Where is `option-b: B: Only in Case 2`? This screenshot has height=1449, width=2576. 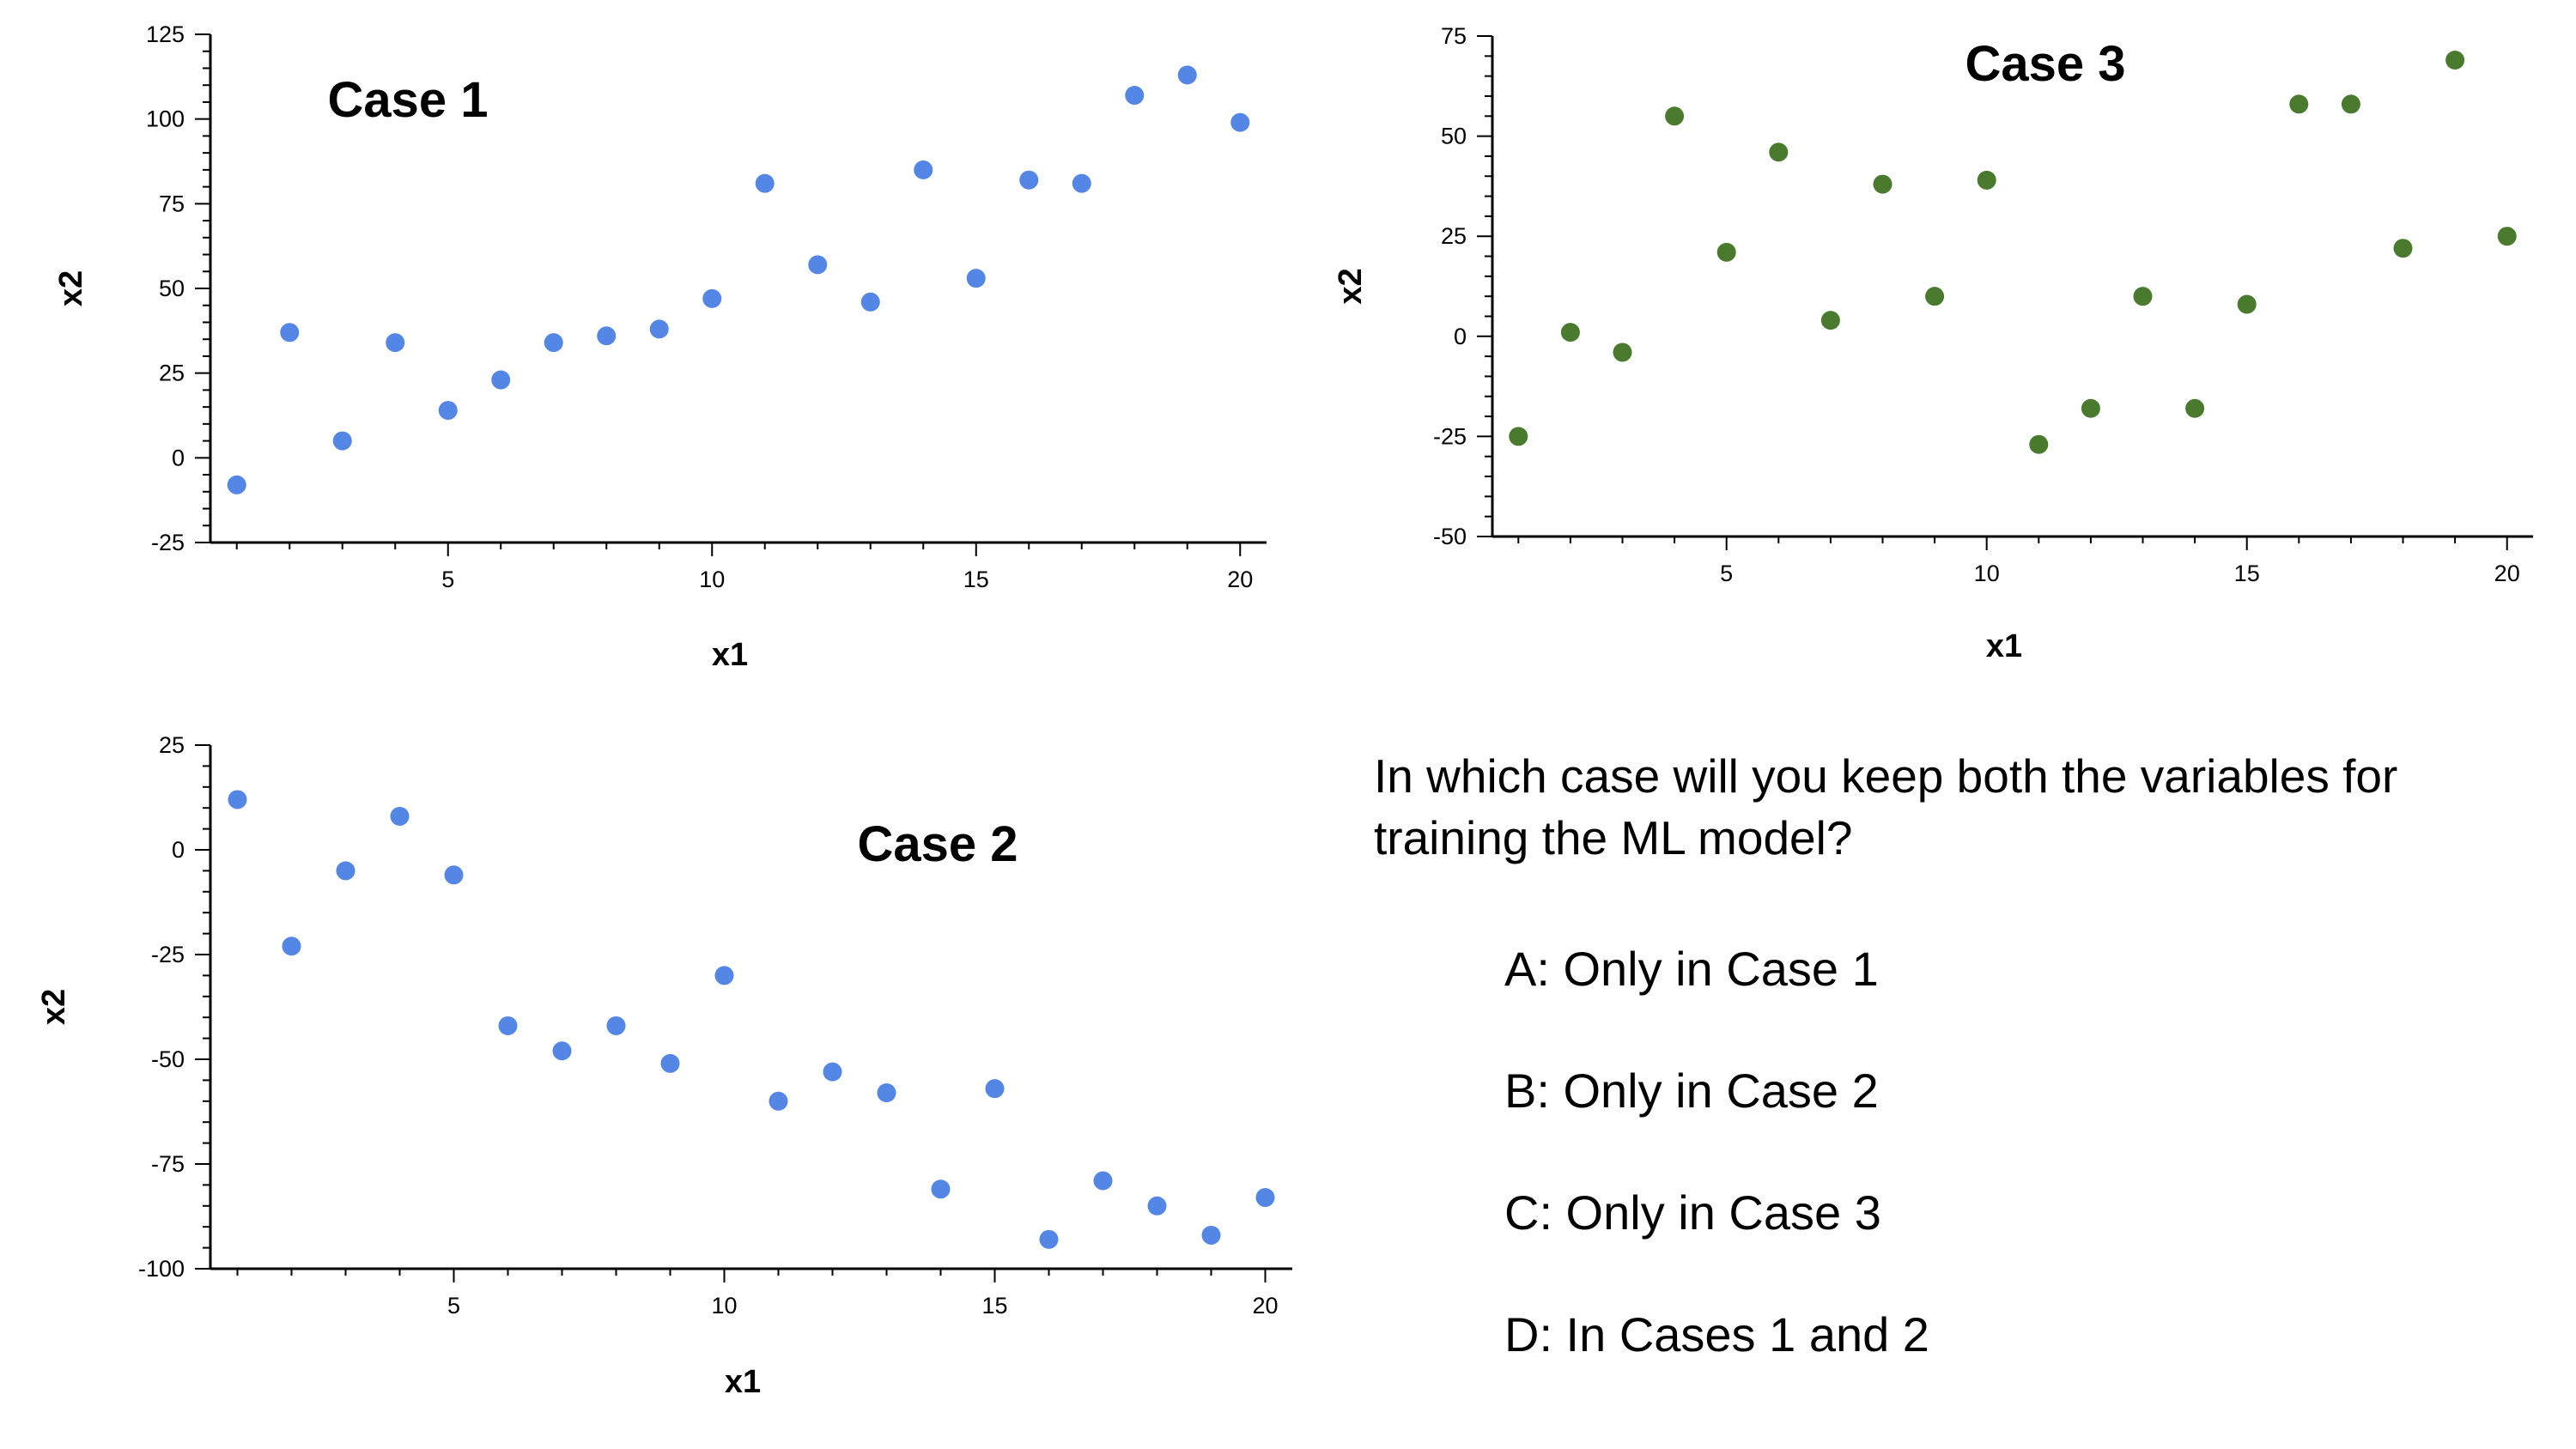 option-b: B: Only in Case 2 is located at coordinates (1692, 1091).